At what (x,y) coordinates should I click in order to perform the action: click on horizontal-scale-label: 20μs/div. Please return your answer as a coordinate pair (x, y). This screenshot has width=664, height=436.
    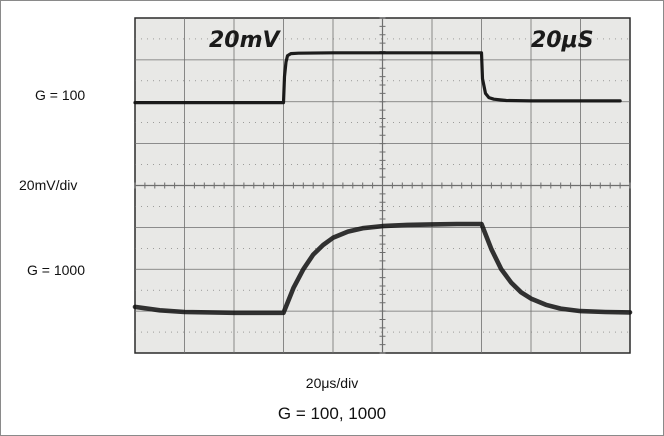
    Looking at the image, I should click on (332, 383).